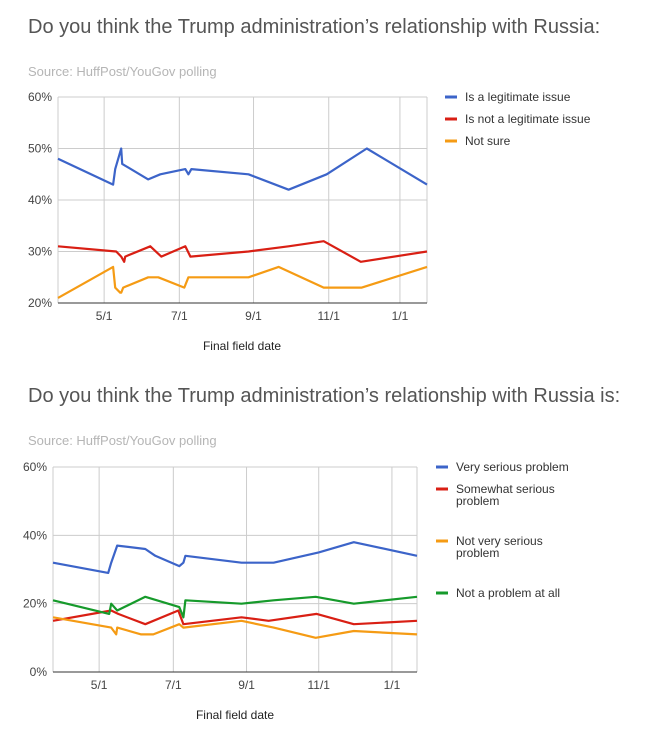 The height and width of the screenshot is (732, 664). What do you see at coordinates (242, 251) in the screenshot?
I see `series-line-is-not-a-legitimate-issue` at bounding box center [242, 251].